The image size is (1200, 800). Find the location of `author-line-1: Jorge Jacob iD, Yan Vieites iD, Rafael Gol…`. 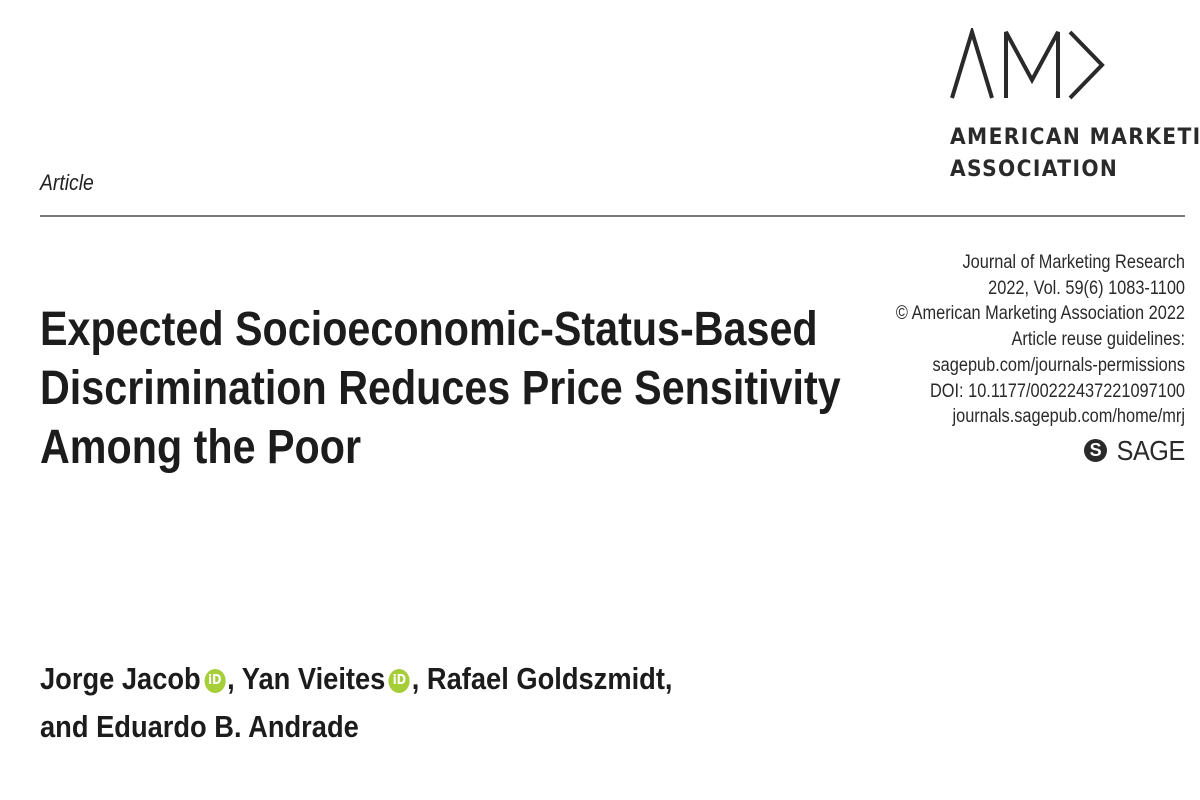

author-line-1: Jorge Jacob iD, Yan Vieites iD, Rafael Gol… is located at coordinates (392, 679).